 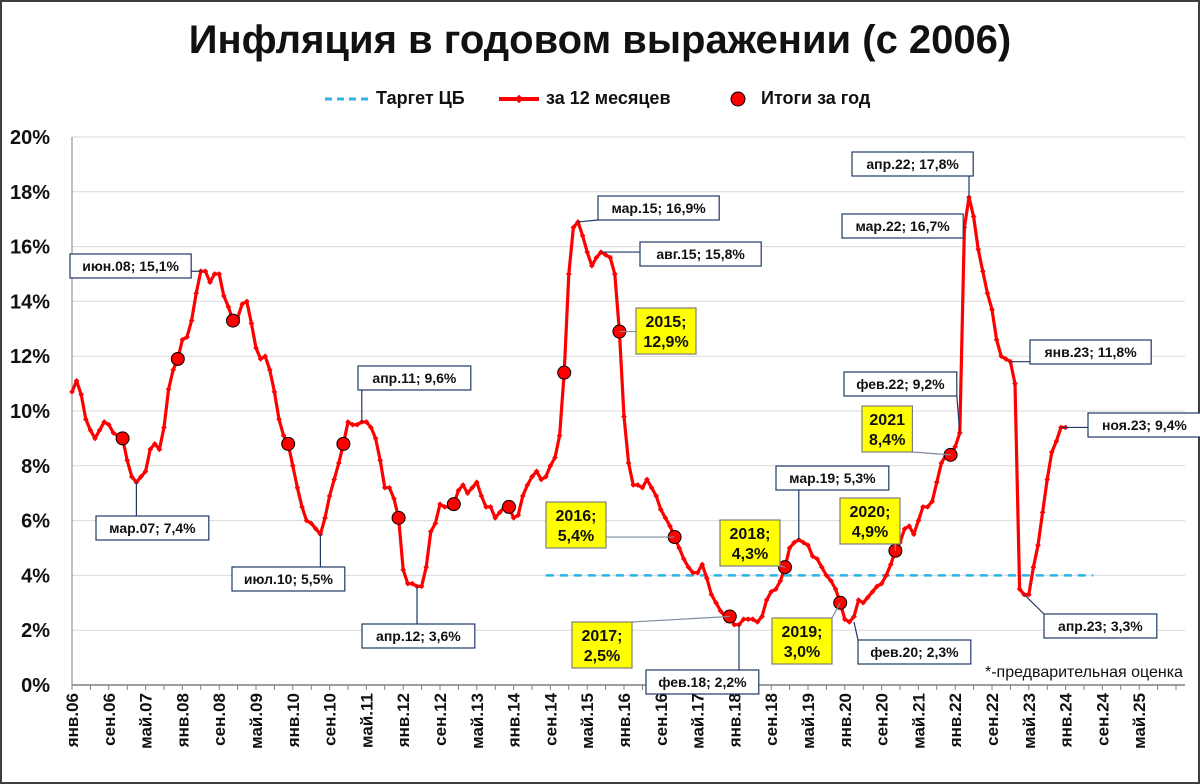 What do you see at coordinates (146, 721) in the screenshot?
I see `x-tick-label: май.07` at bounding box center [146, 721].